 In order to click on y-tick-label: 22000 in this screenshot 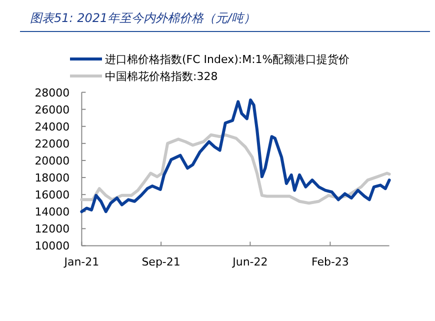, I will do `click(52, 143)`.